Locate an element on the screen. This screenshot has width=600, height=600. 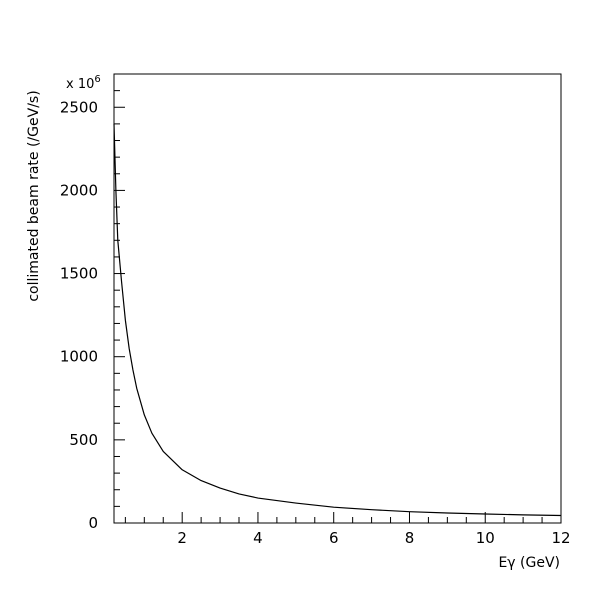
x-tick-label: 10 is located at coordinates (485, 538).